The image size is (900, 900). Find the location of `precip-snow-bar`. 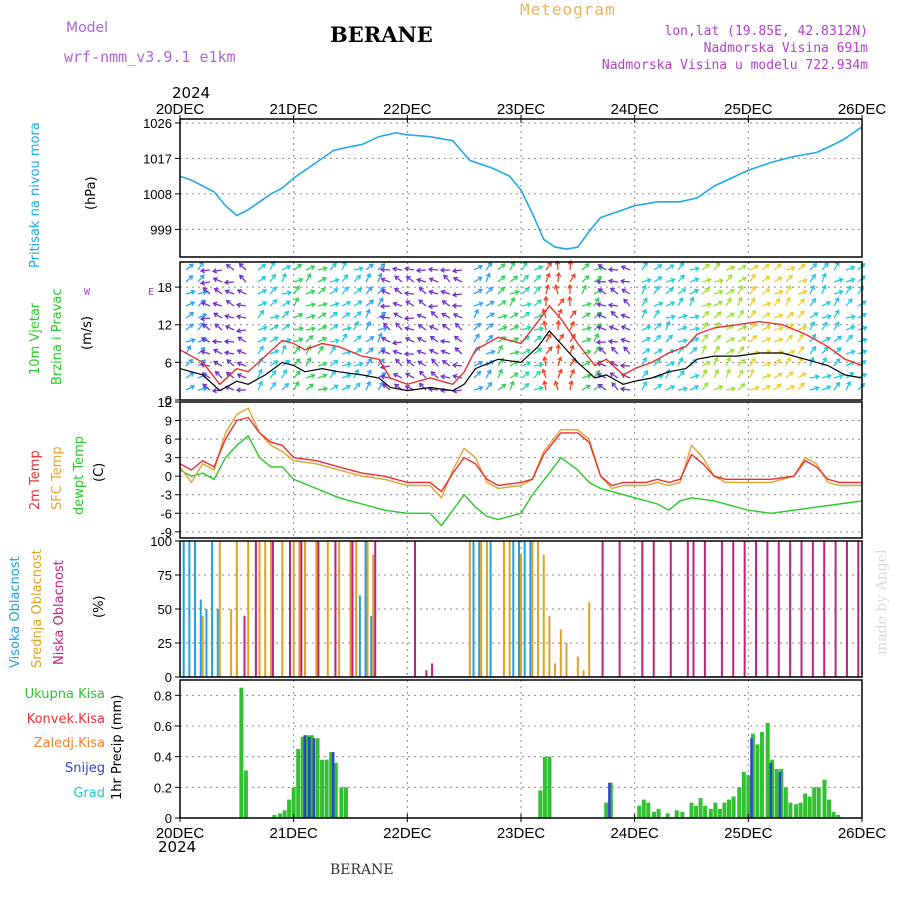

precip-snow-bar is located at coordinates (333, 785).